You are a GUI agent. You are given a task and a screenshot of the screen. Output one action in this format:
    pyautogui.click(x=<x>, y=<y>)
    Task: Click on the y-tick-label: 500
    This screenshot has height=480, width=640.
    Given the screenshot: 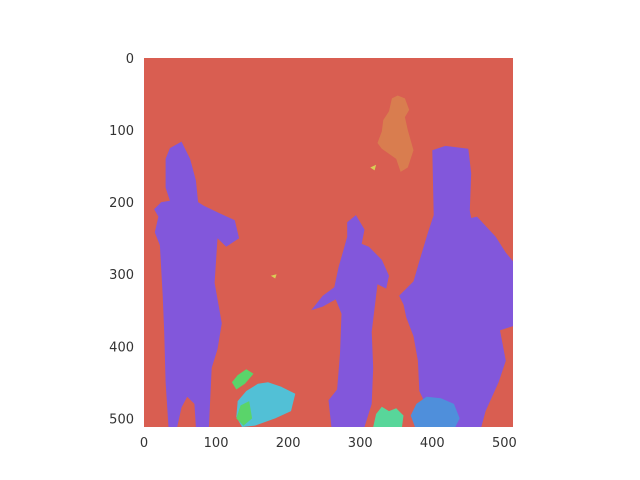 What is the action you would take?
    pyautogui.click(x=121, y=419)
    